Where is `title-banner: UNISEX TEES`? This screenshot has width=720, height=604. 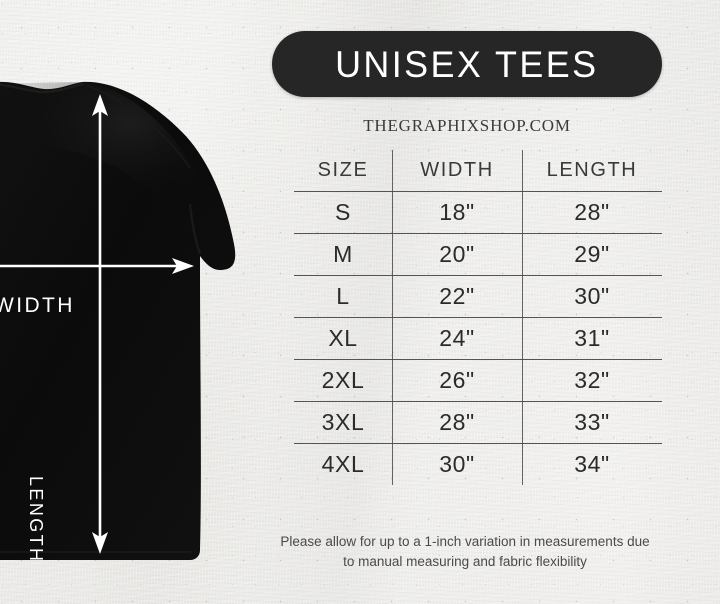
title-banner: UNISEX TEES is located at coordinates (467, 64).